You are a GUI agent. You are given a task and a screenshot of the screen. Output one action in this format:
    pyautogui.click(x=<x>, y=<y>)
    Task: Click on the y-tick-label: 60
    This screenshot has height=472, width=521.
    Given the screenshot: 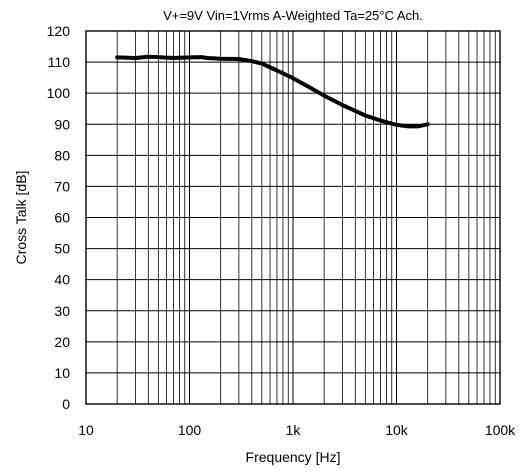 What is the action you would take?
    pyautogui.click(x=62, y=218)
    